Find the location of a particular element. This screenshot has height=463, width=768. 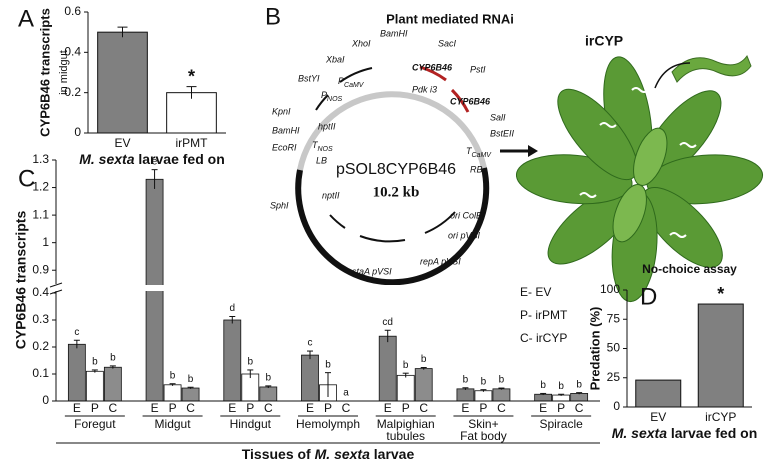

plasmid-name: pSOL8CYP6B46 is located at coordinates (396, 169).